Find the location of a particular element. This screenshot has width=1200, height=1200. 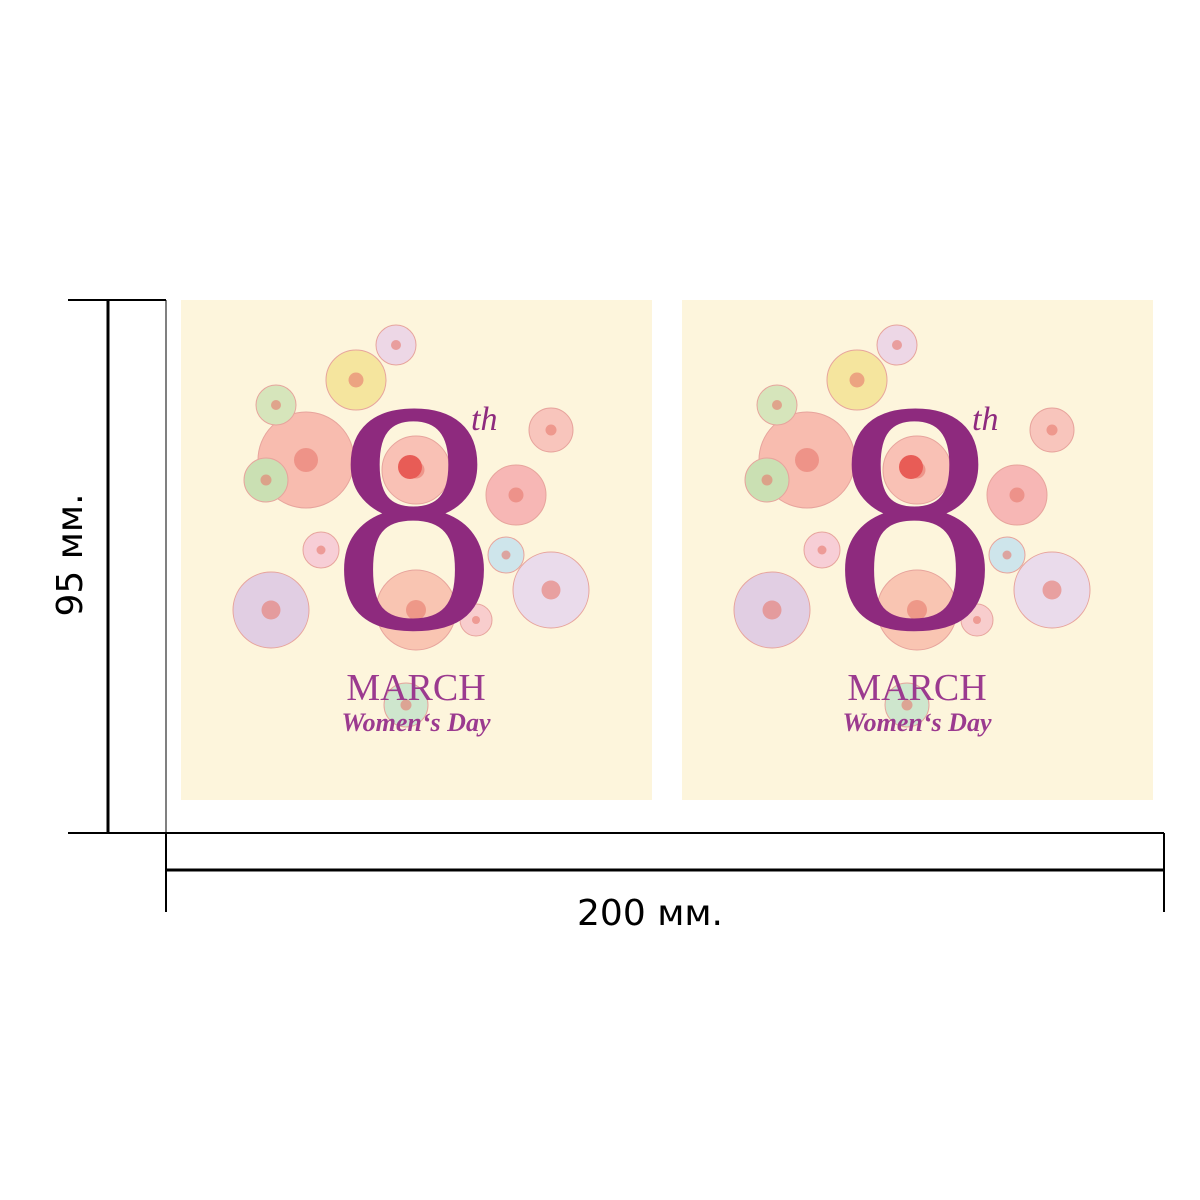

height-label: 95 мм. is located at coordinates (70, 554).